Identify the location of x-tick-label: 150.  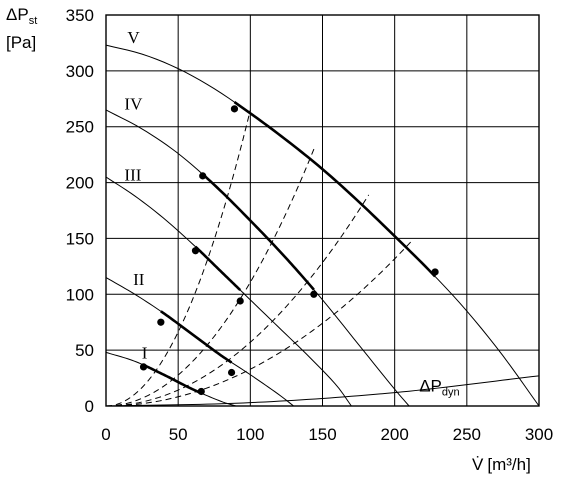
(322, 434).